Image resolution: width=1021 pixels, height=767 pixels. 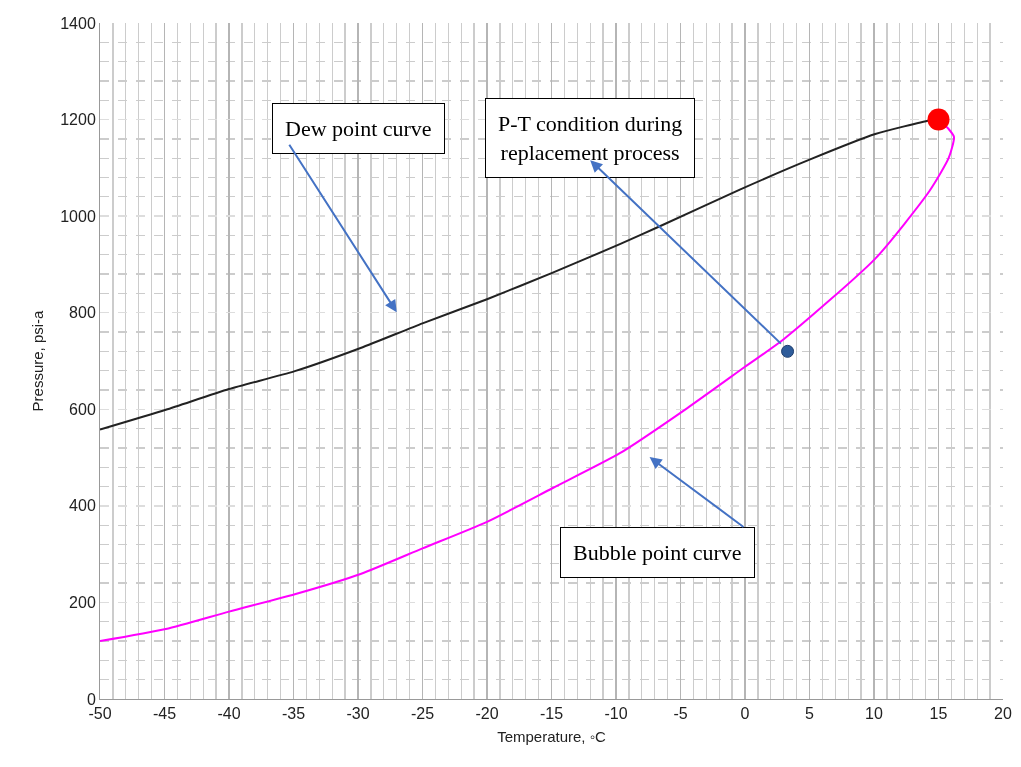 I want to click on annotation: Bubble point curve, so click(x=657, y=552).